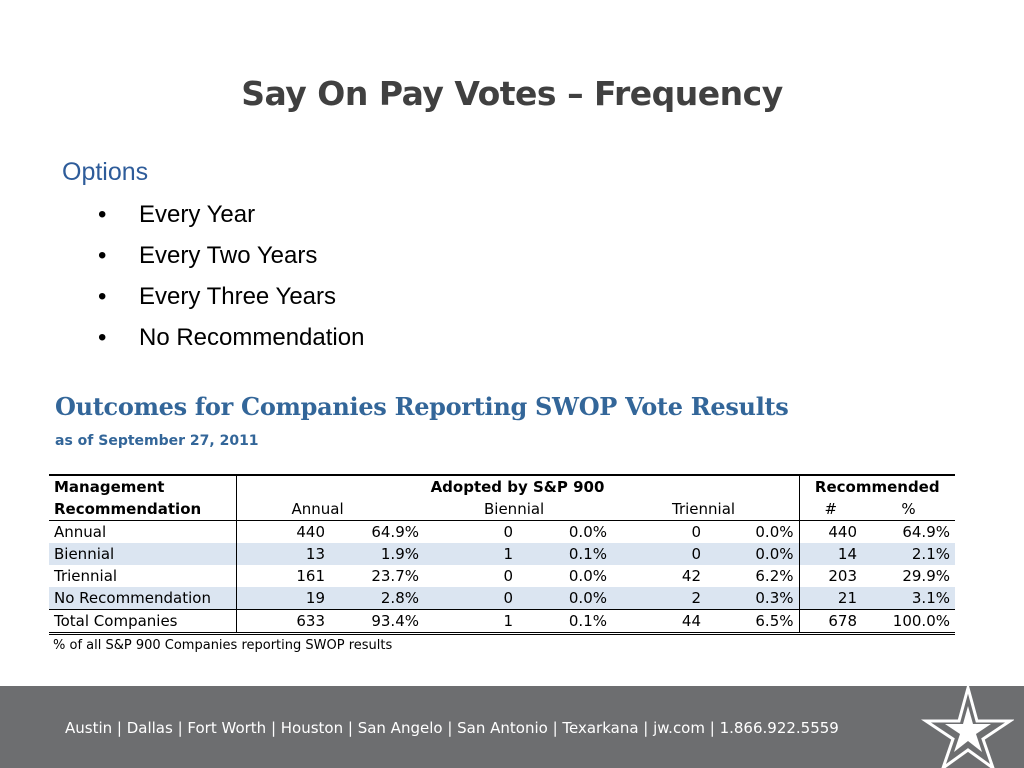  What do you see at coordinates (908, 509) in the screenshot?
I see `header-percent: %` at bounding box center [908, 509].